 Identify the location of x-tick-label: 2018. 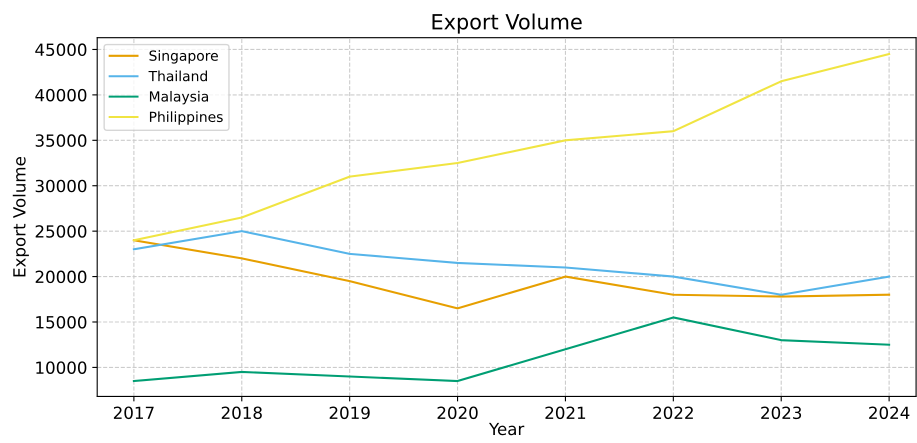
(242, 413).